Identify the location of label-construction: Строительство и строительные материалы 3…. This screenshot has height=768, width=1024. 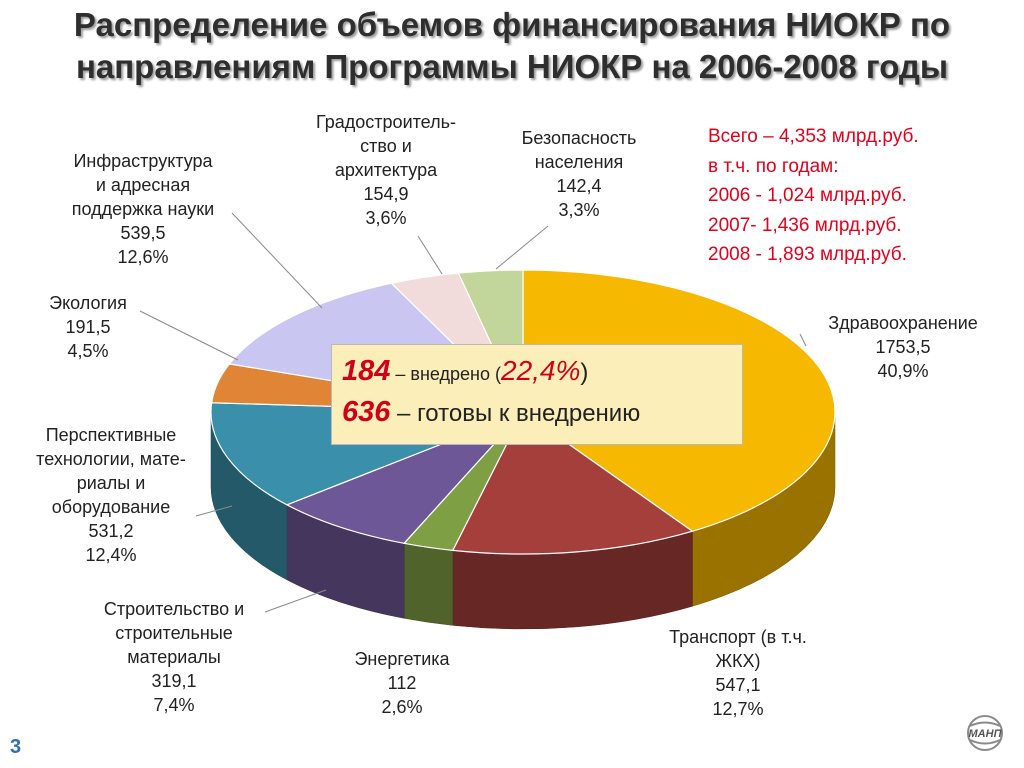
(174, 657).